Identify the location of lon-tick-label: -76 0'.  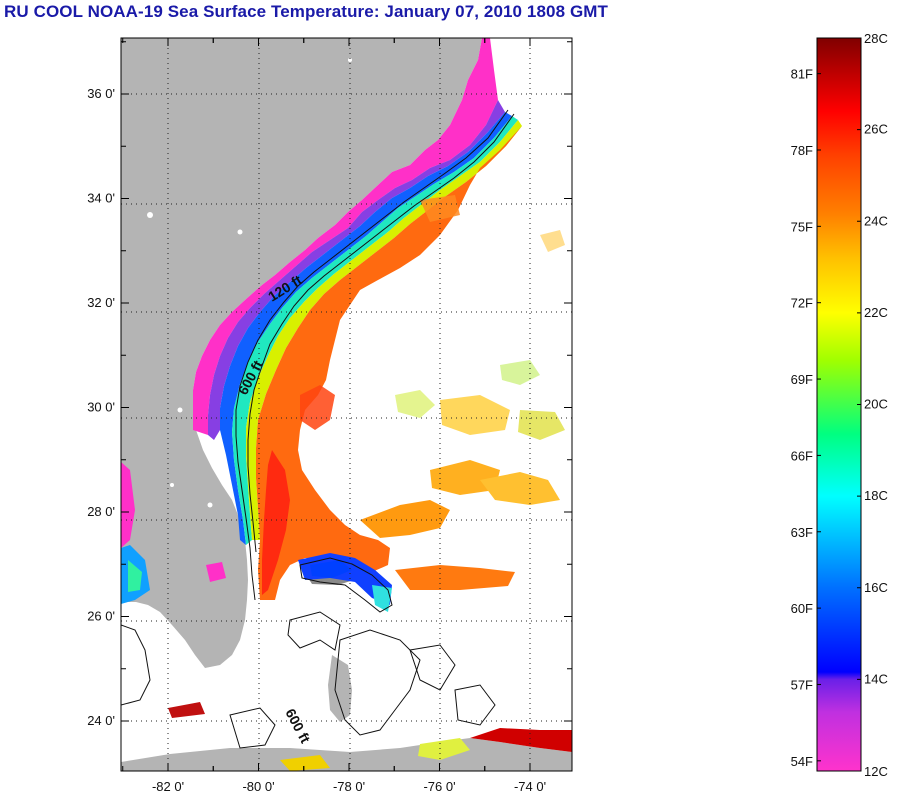
(439, 786).